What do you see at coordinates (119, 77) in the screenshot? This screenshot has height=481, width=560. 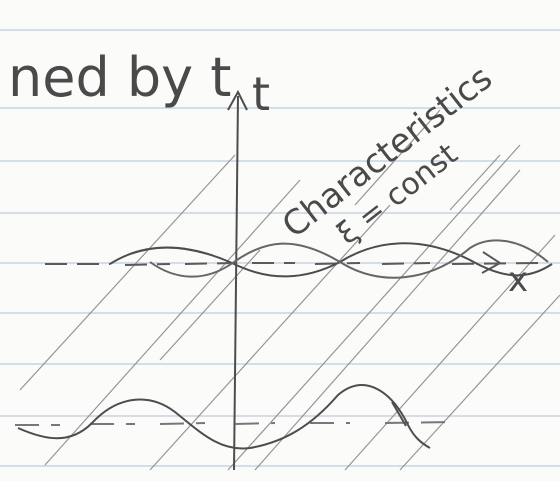 I see `heading-fragment: ned by t` at bounding box center [119, 77].